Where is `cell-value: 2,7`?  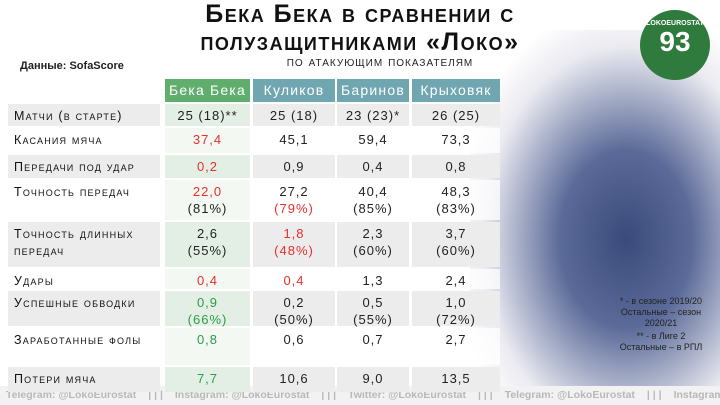
cell-value: 2,7 is located at coordinates (456, 339).